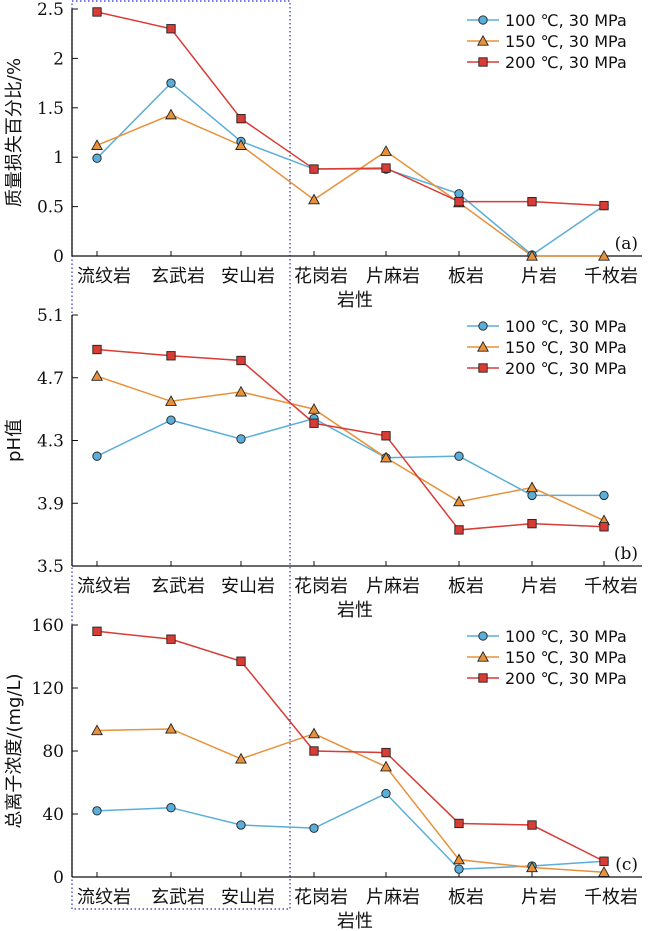 This screenshot has height=931, width=650. I want to click on y-tick-label: 5.1, so click(50, 316).